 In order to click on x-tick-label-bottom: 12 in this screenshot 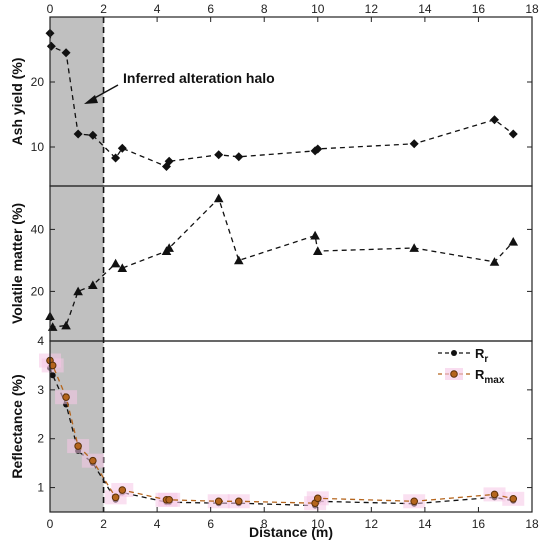, I will do `click(372, 524)`.